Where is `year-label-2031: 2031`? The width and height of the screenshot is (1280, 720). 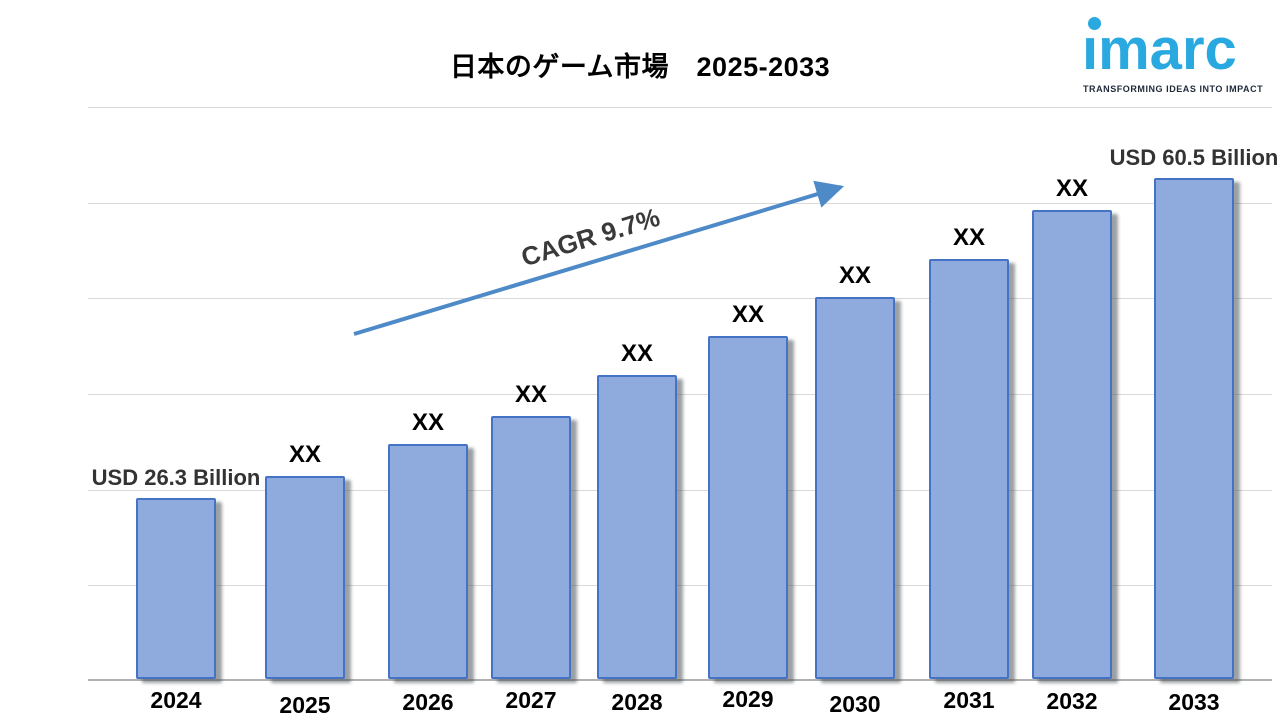 year-label-2031: 2031 is located at coordinates (969, 700).